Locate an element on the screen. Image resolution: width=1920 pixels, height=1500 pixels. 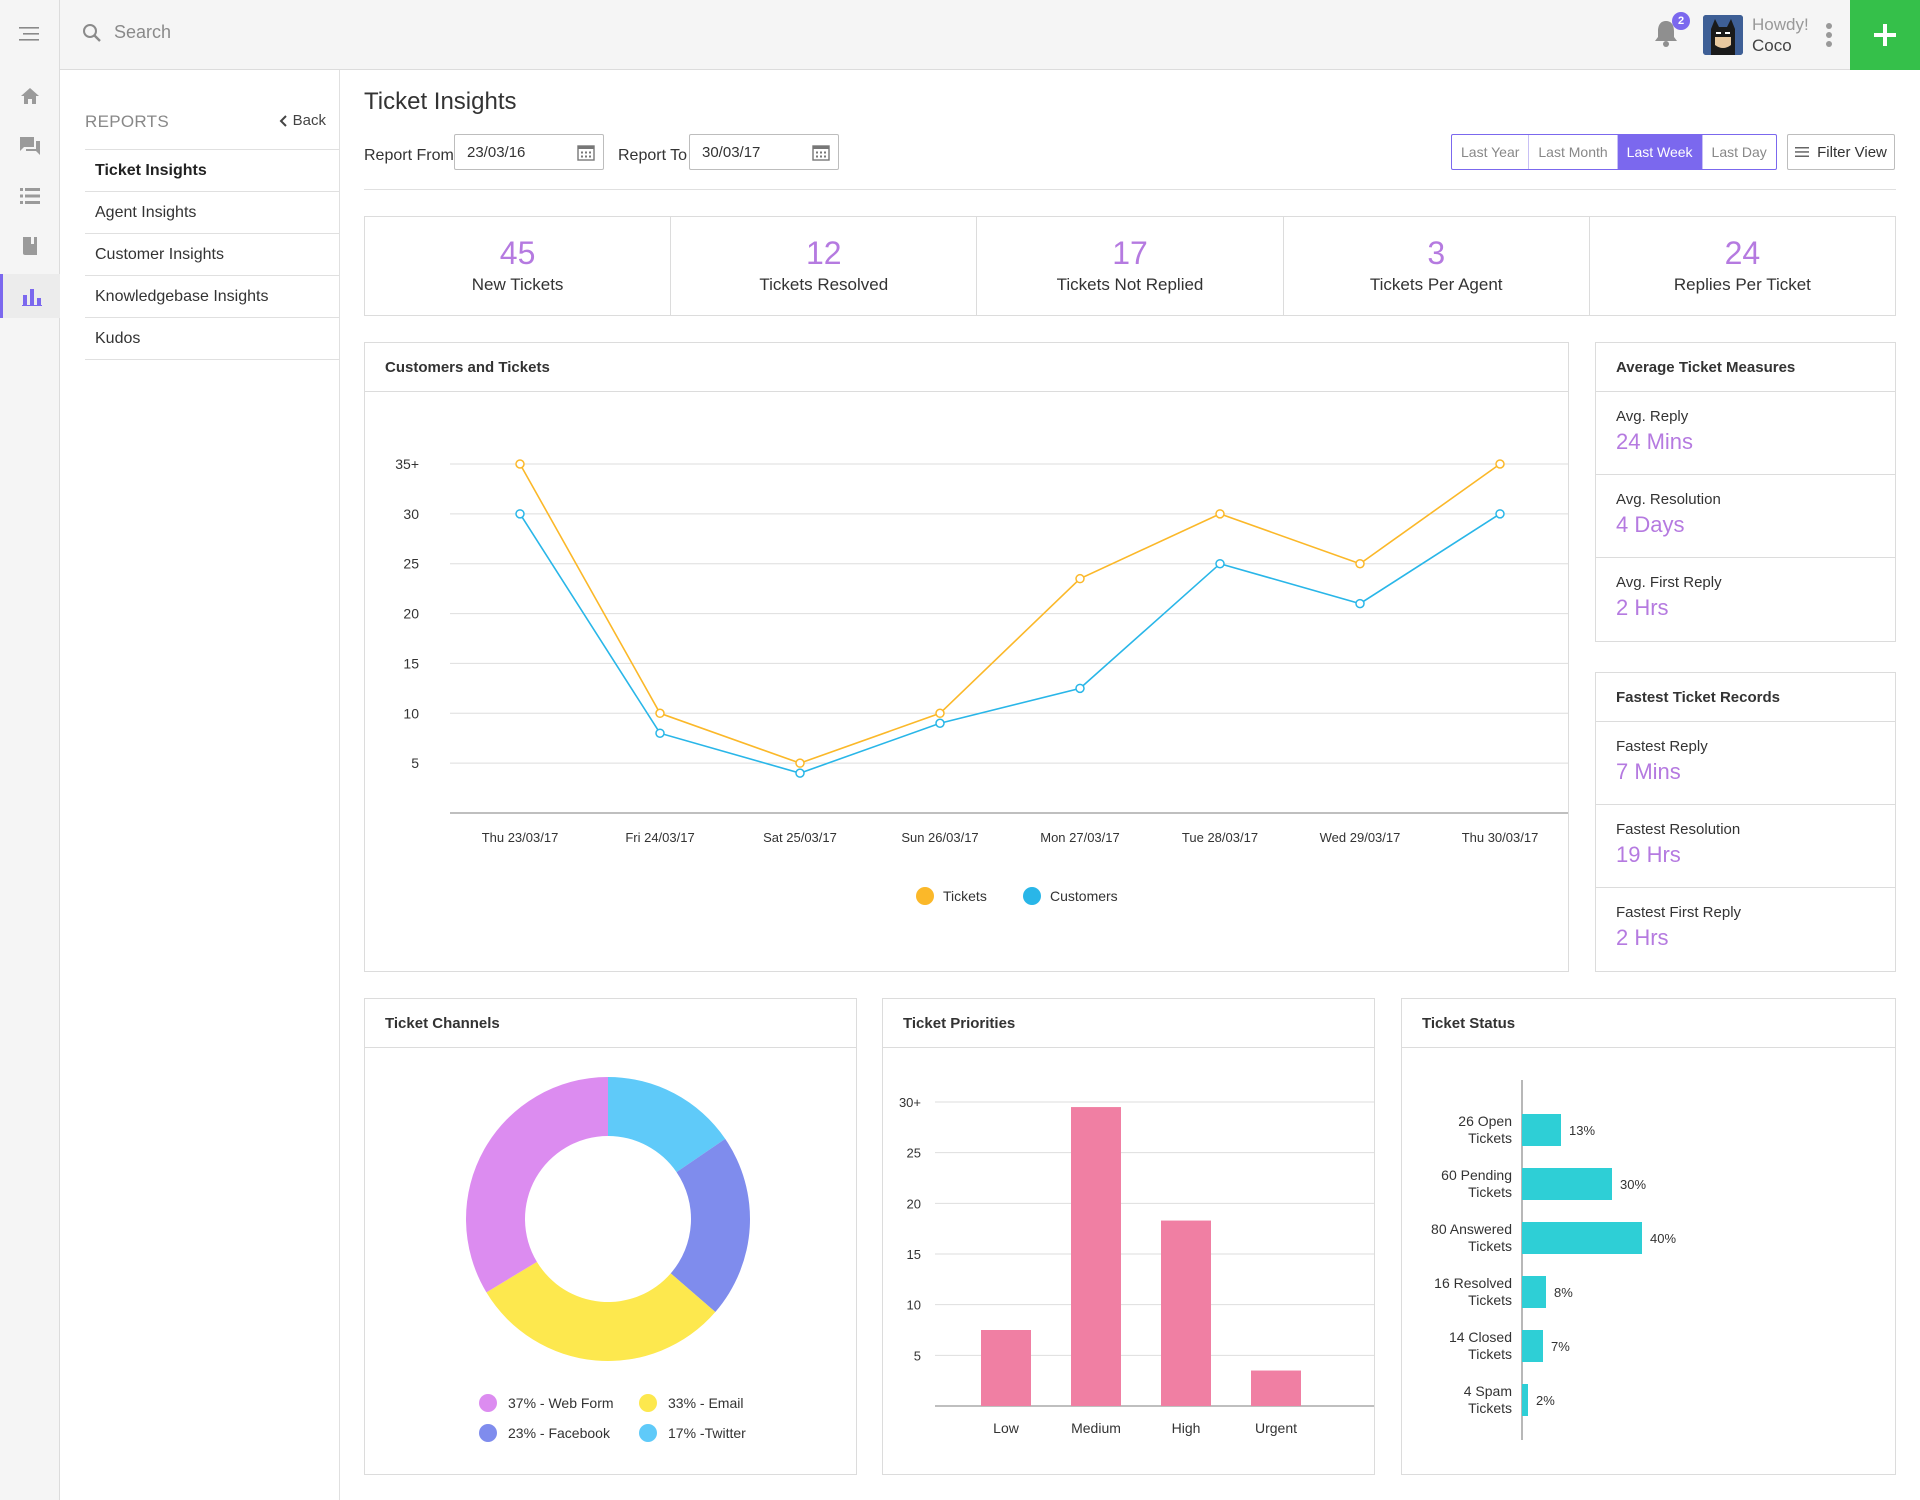
value-label: 8% is located at coordinates (1563, 1292).